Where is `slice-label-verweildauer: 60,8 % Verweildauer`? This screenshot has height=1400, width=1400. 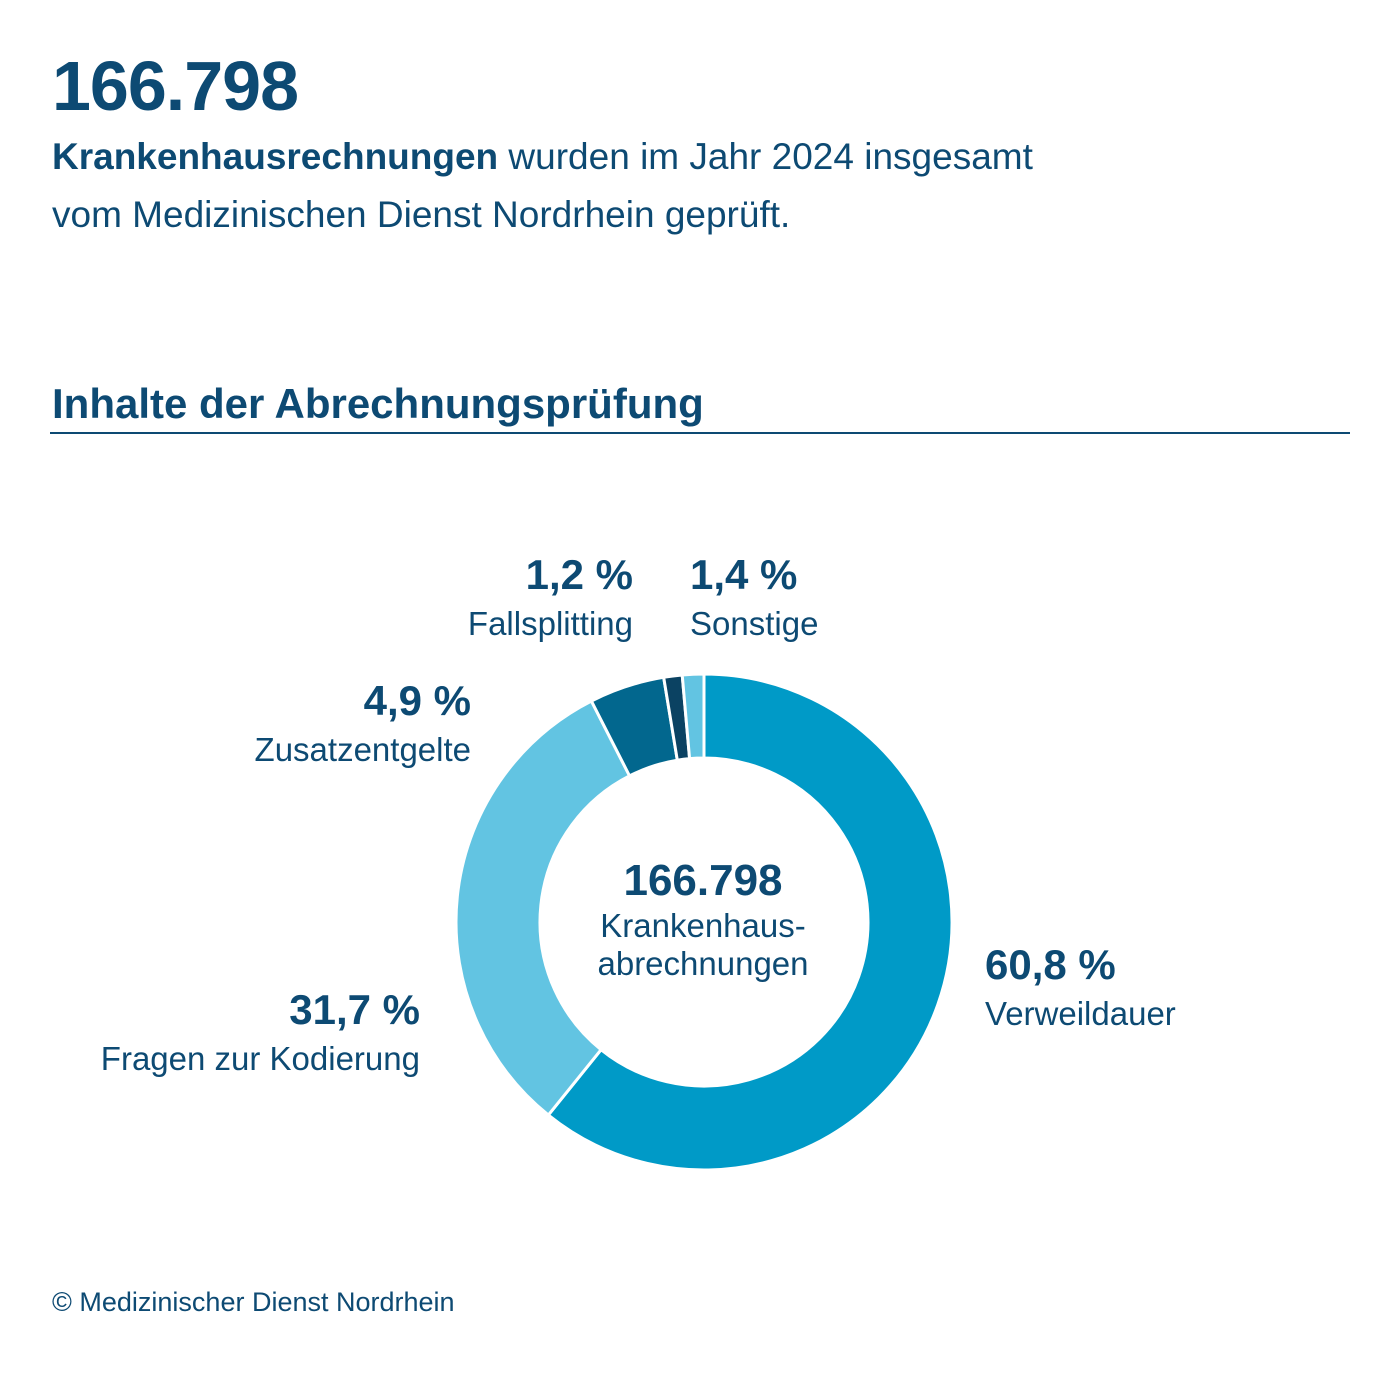 slice-label-verweildauer: 60,8 % Verweildauer is located at coordinates (1080, 989).